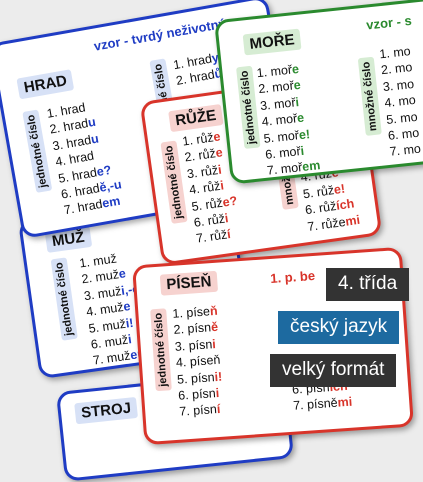 The width and height of the screenshot is (423, 482). Describe the element at coordinates (196, 378) in the screenshot. I see `word-stem: 5. písn` at that location.